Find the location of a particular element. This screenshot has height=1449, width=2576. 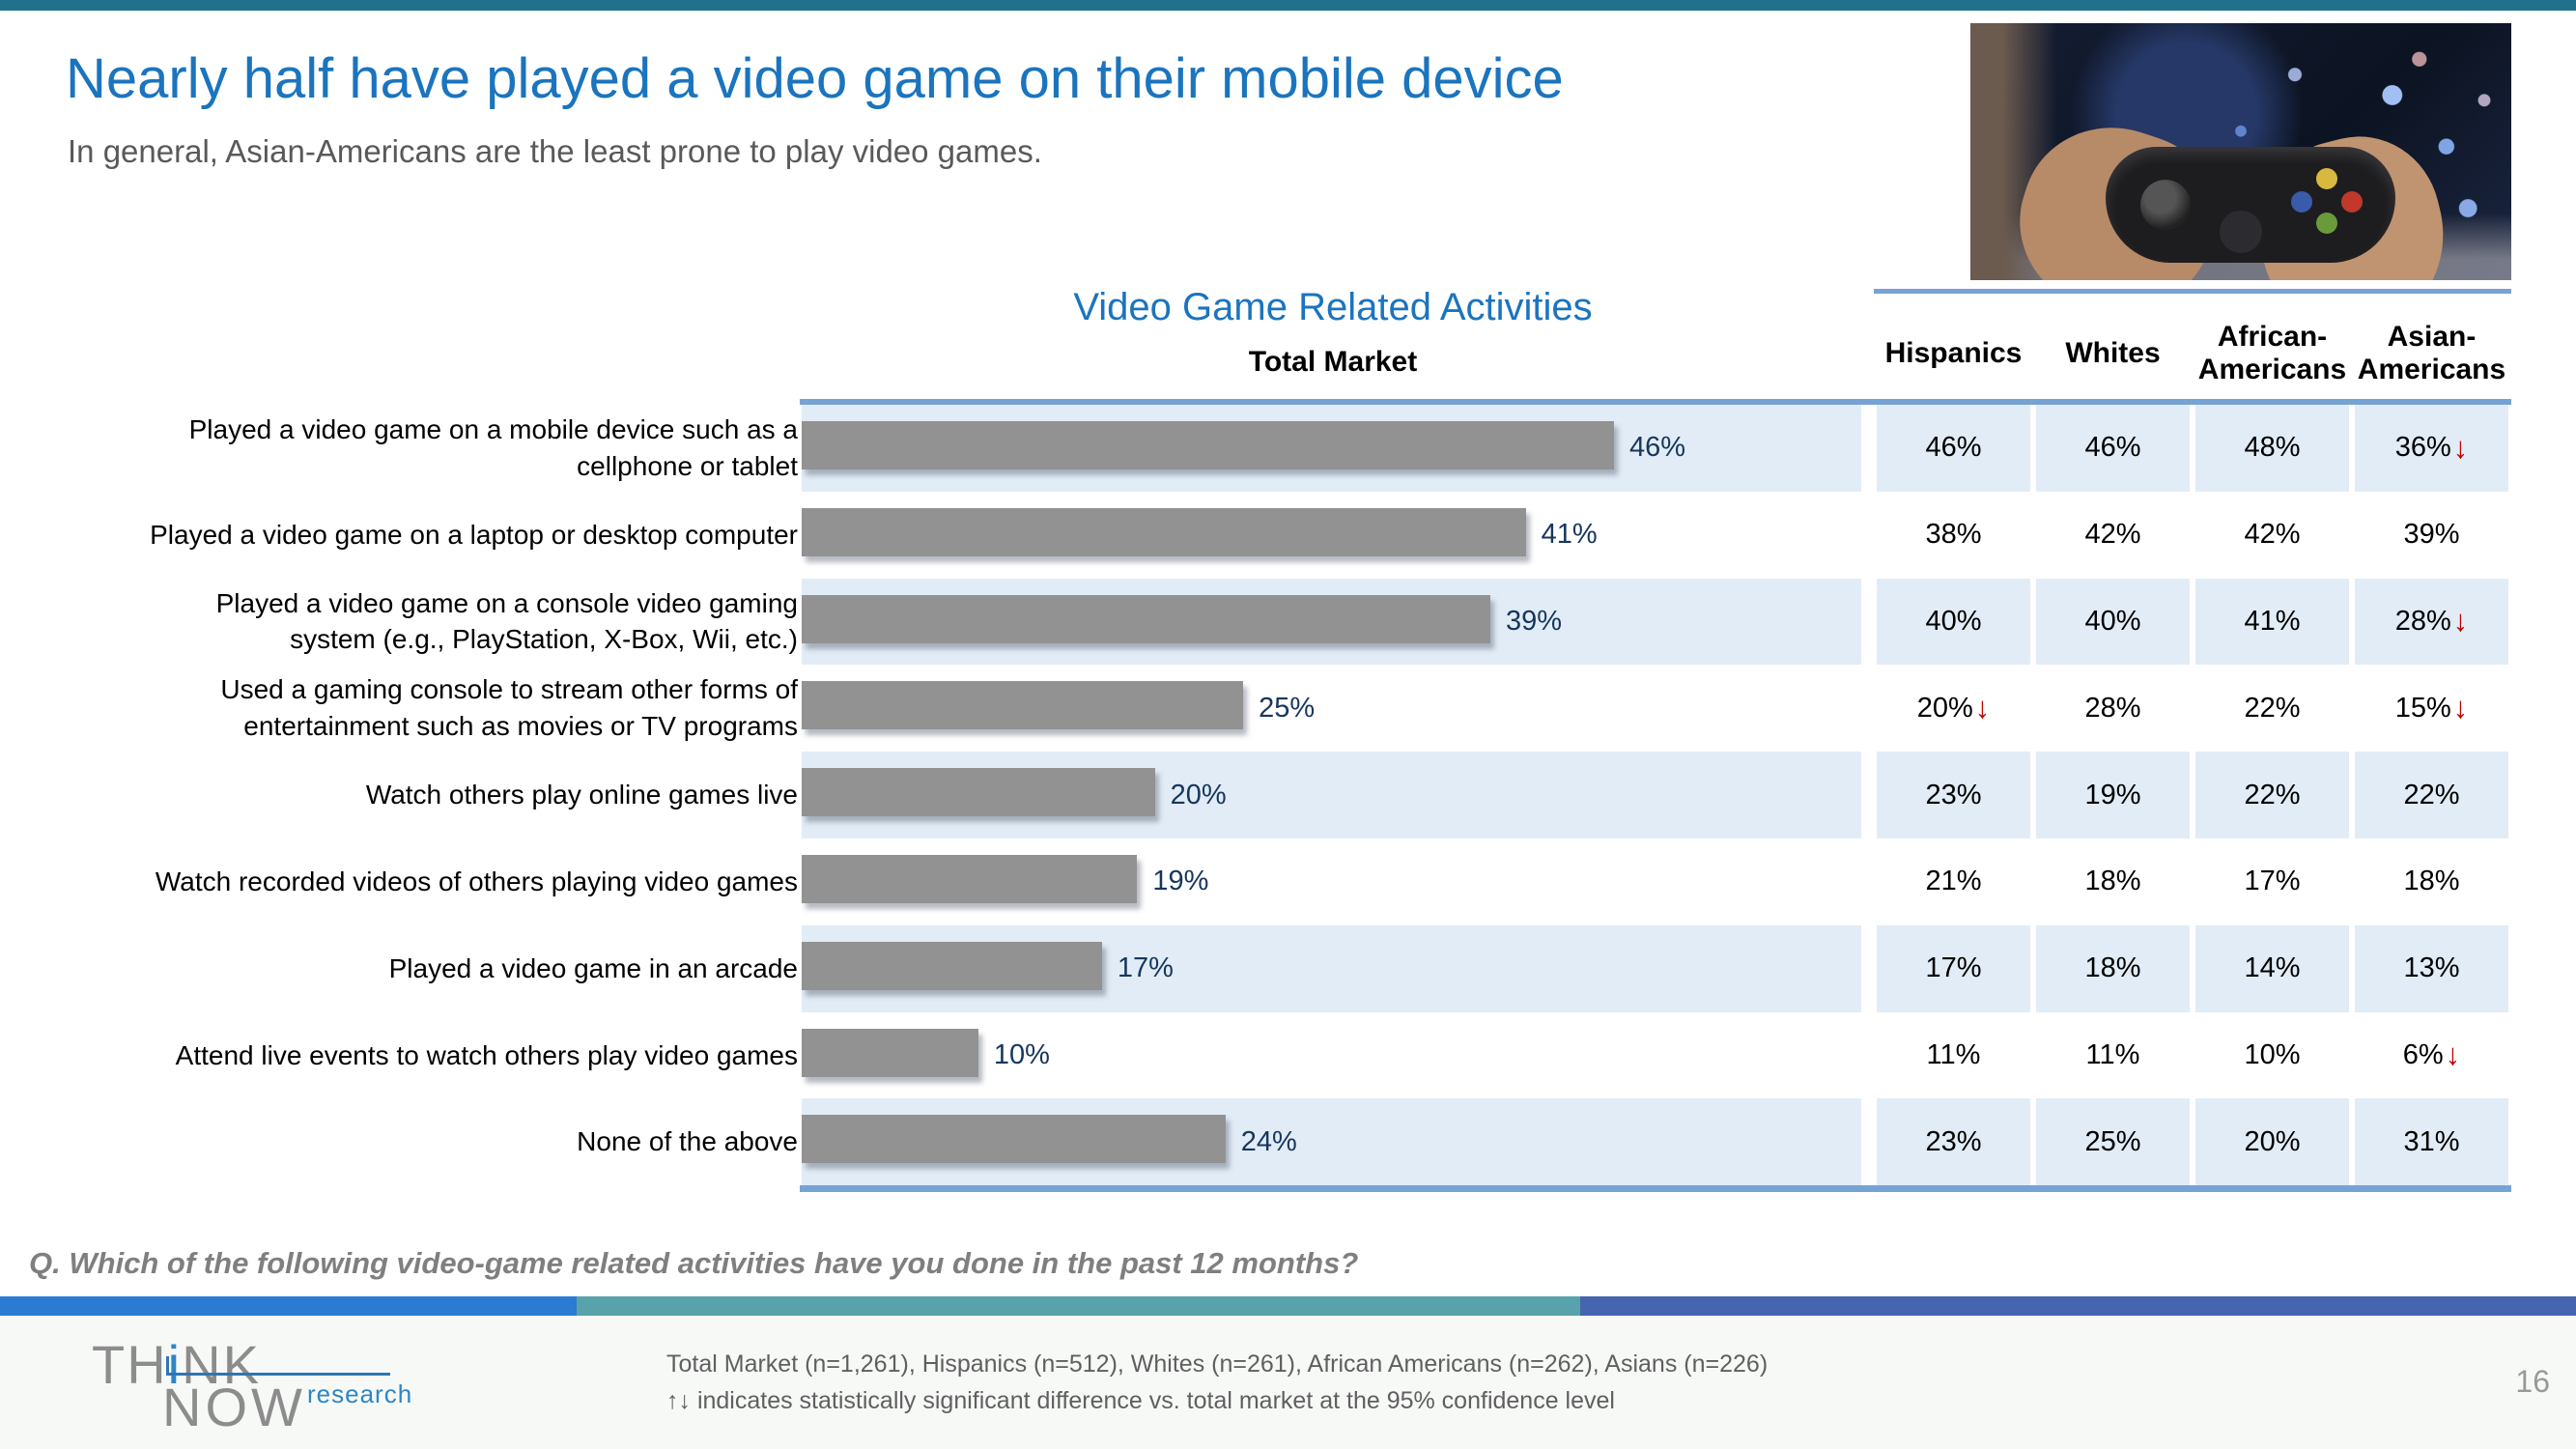

table-cell-whites: 46% is located at coordinates (2113, 448).